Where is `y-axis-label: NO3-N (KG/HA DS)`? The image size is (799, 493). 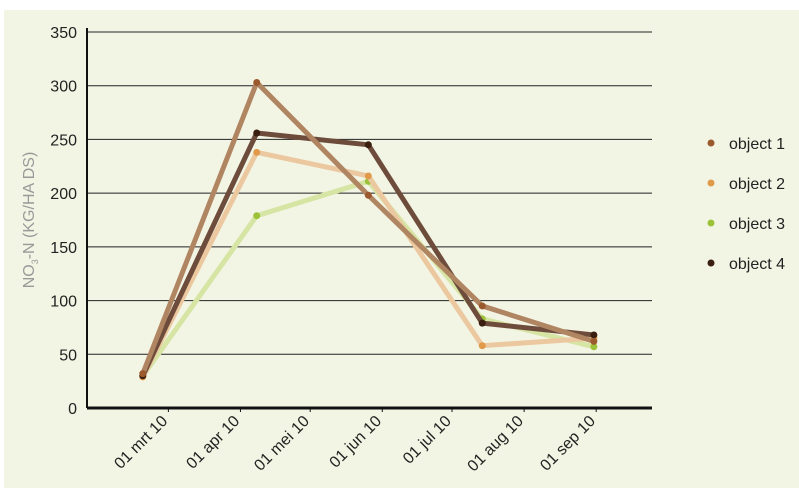
y-axis-label: NO3-N (KG/HA DS) is located at coordinates (30, 220).